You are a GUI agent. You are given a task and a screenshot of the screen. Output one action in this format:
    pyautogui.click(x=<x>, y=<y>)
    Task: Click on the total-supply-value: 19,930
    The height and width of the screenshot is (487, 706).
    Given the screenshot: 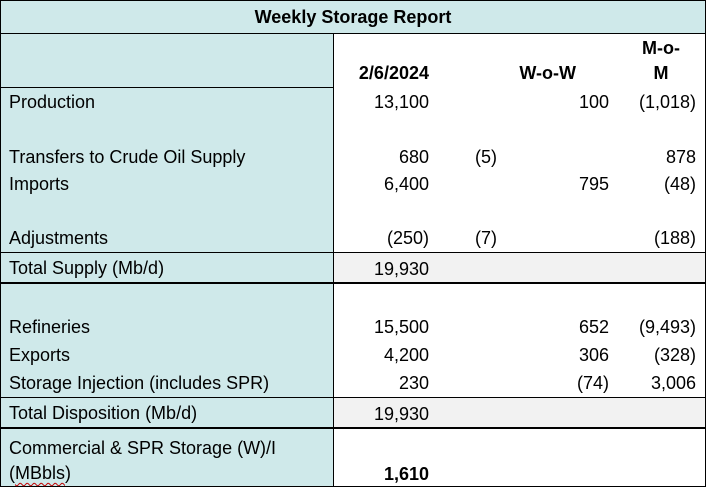 What is the action you would take?
    pyautogui.click(x=401, y=269)
    